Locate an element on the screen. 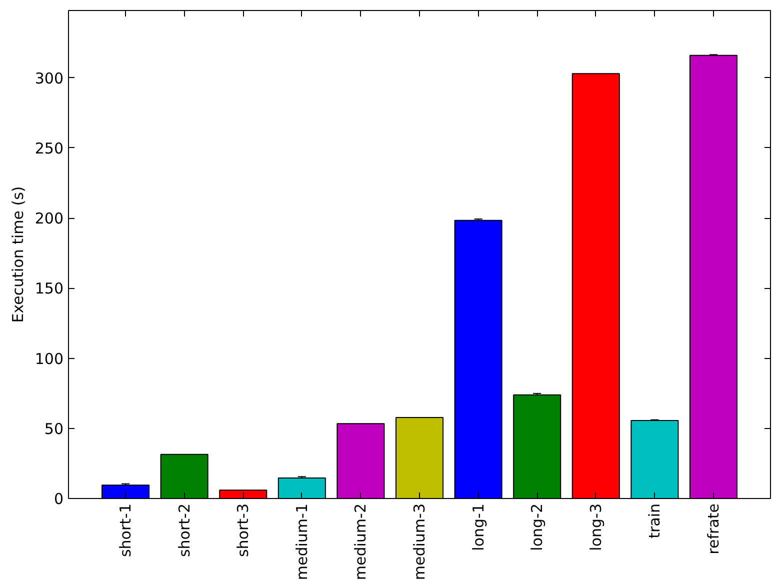  x-tick-label: medium-1 is located at coordinates (301, 541).